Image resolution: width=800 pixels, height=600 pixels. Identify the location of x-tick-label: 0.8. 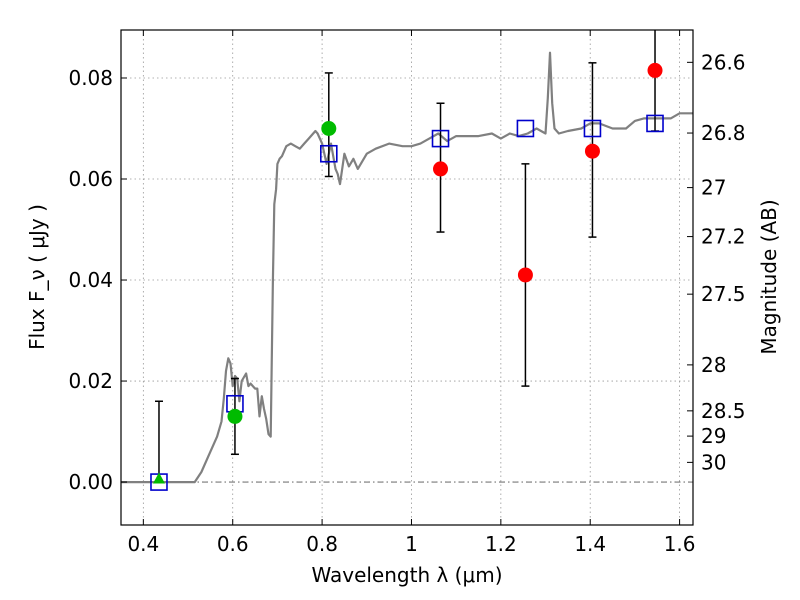
(322, 544).